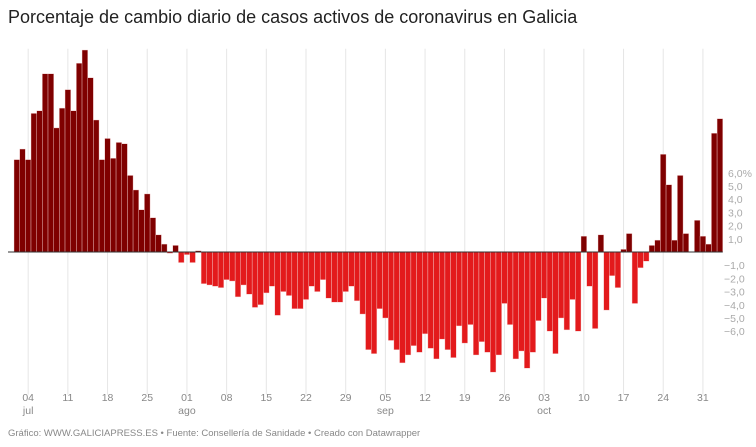 The height and width of the screenshot is (447, 756). I want to click on y-tick-label: 4,0, so click(735, 200).